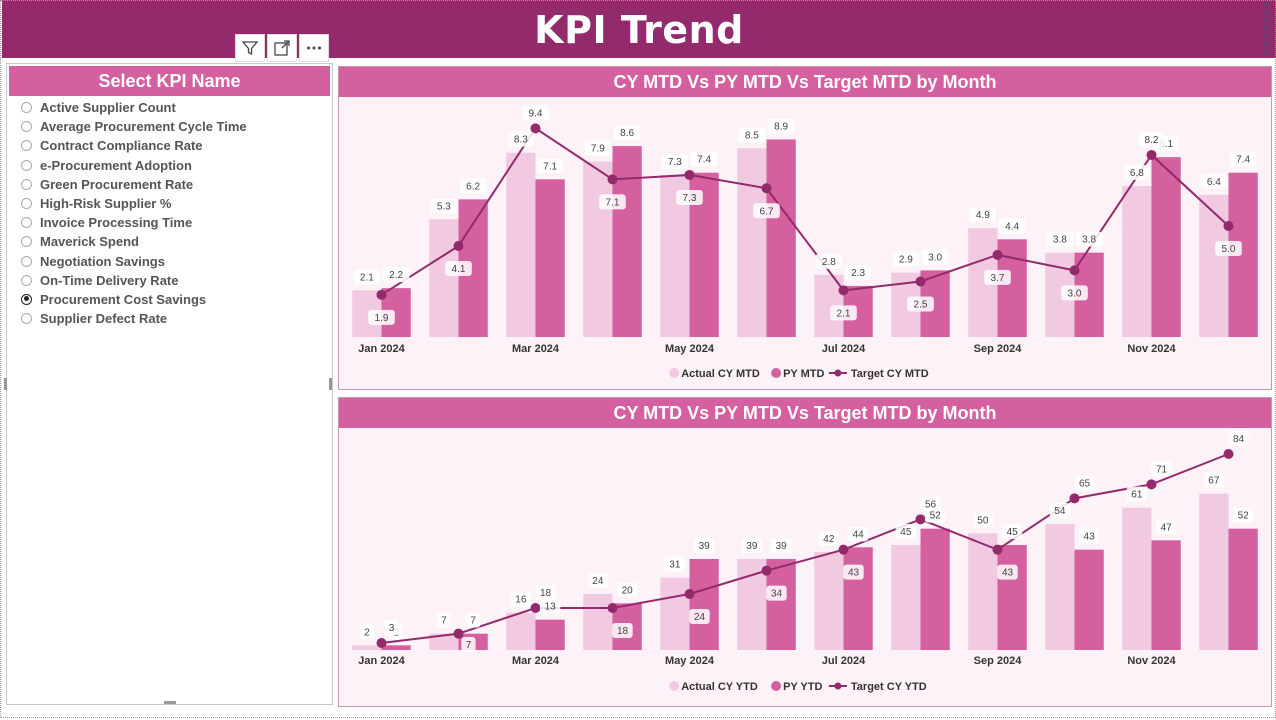 Image resolution: width=1276 pixels, height=720 pixels. What do you see at coordinates (1013, 532) in the screenshot?
I see `data-label: 45` at bounding box center [1013, 532].